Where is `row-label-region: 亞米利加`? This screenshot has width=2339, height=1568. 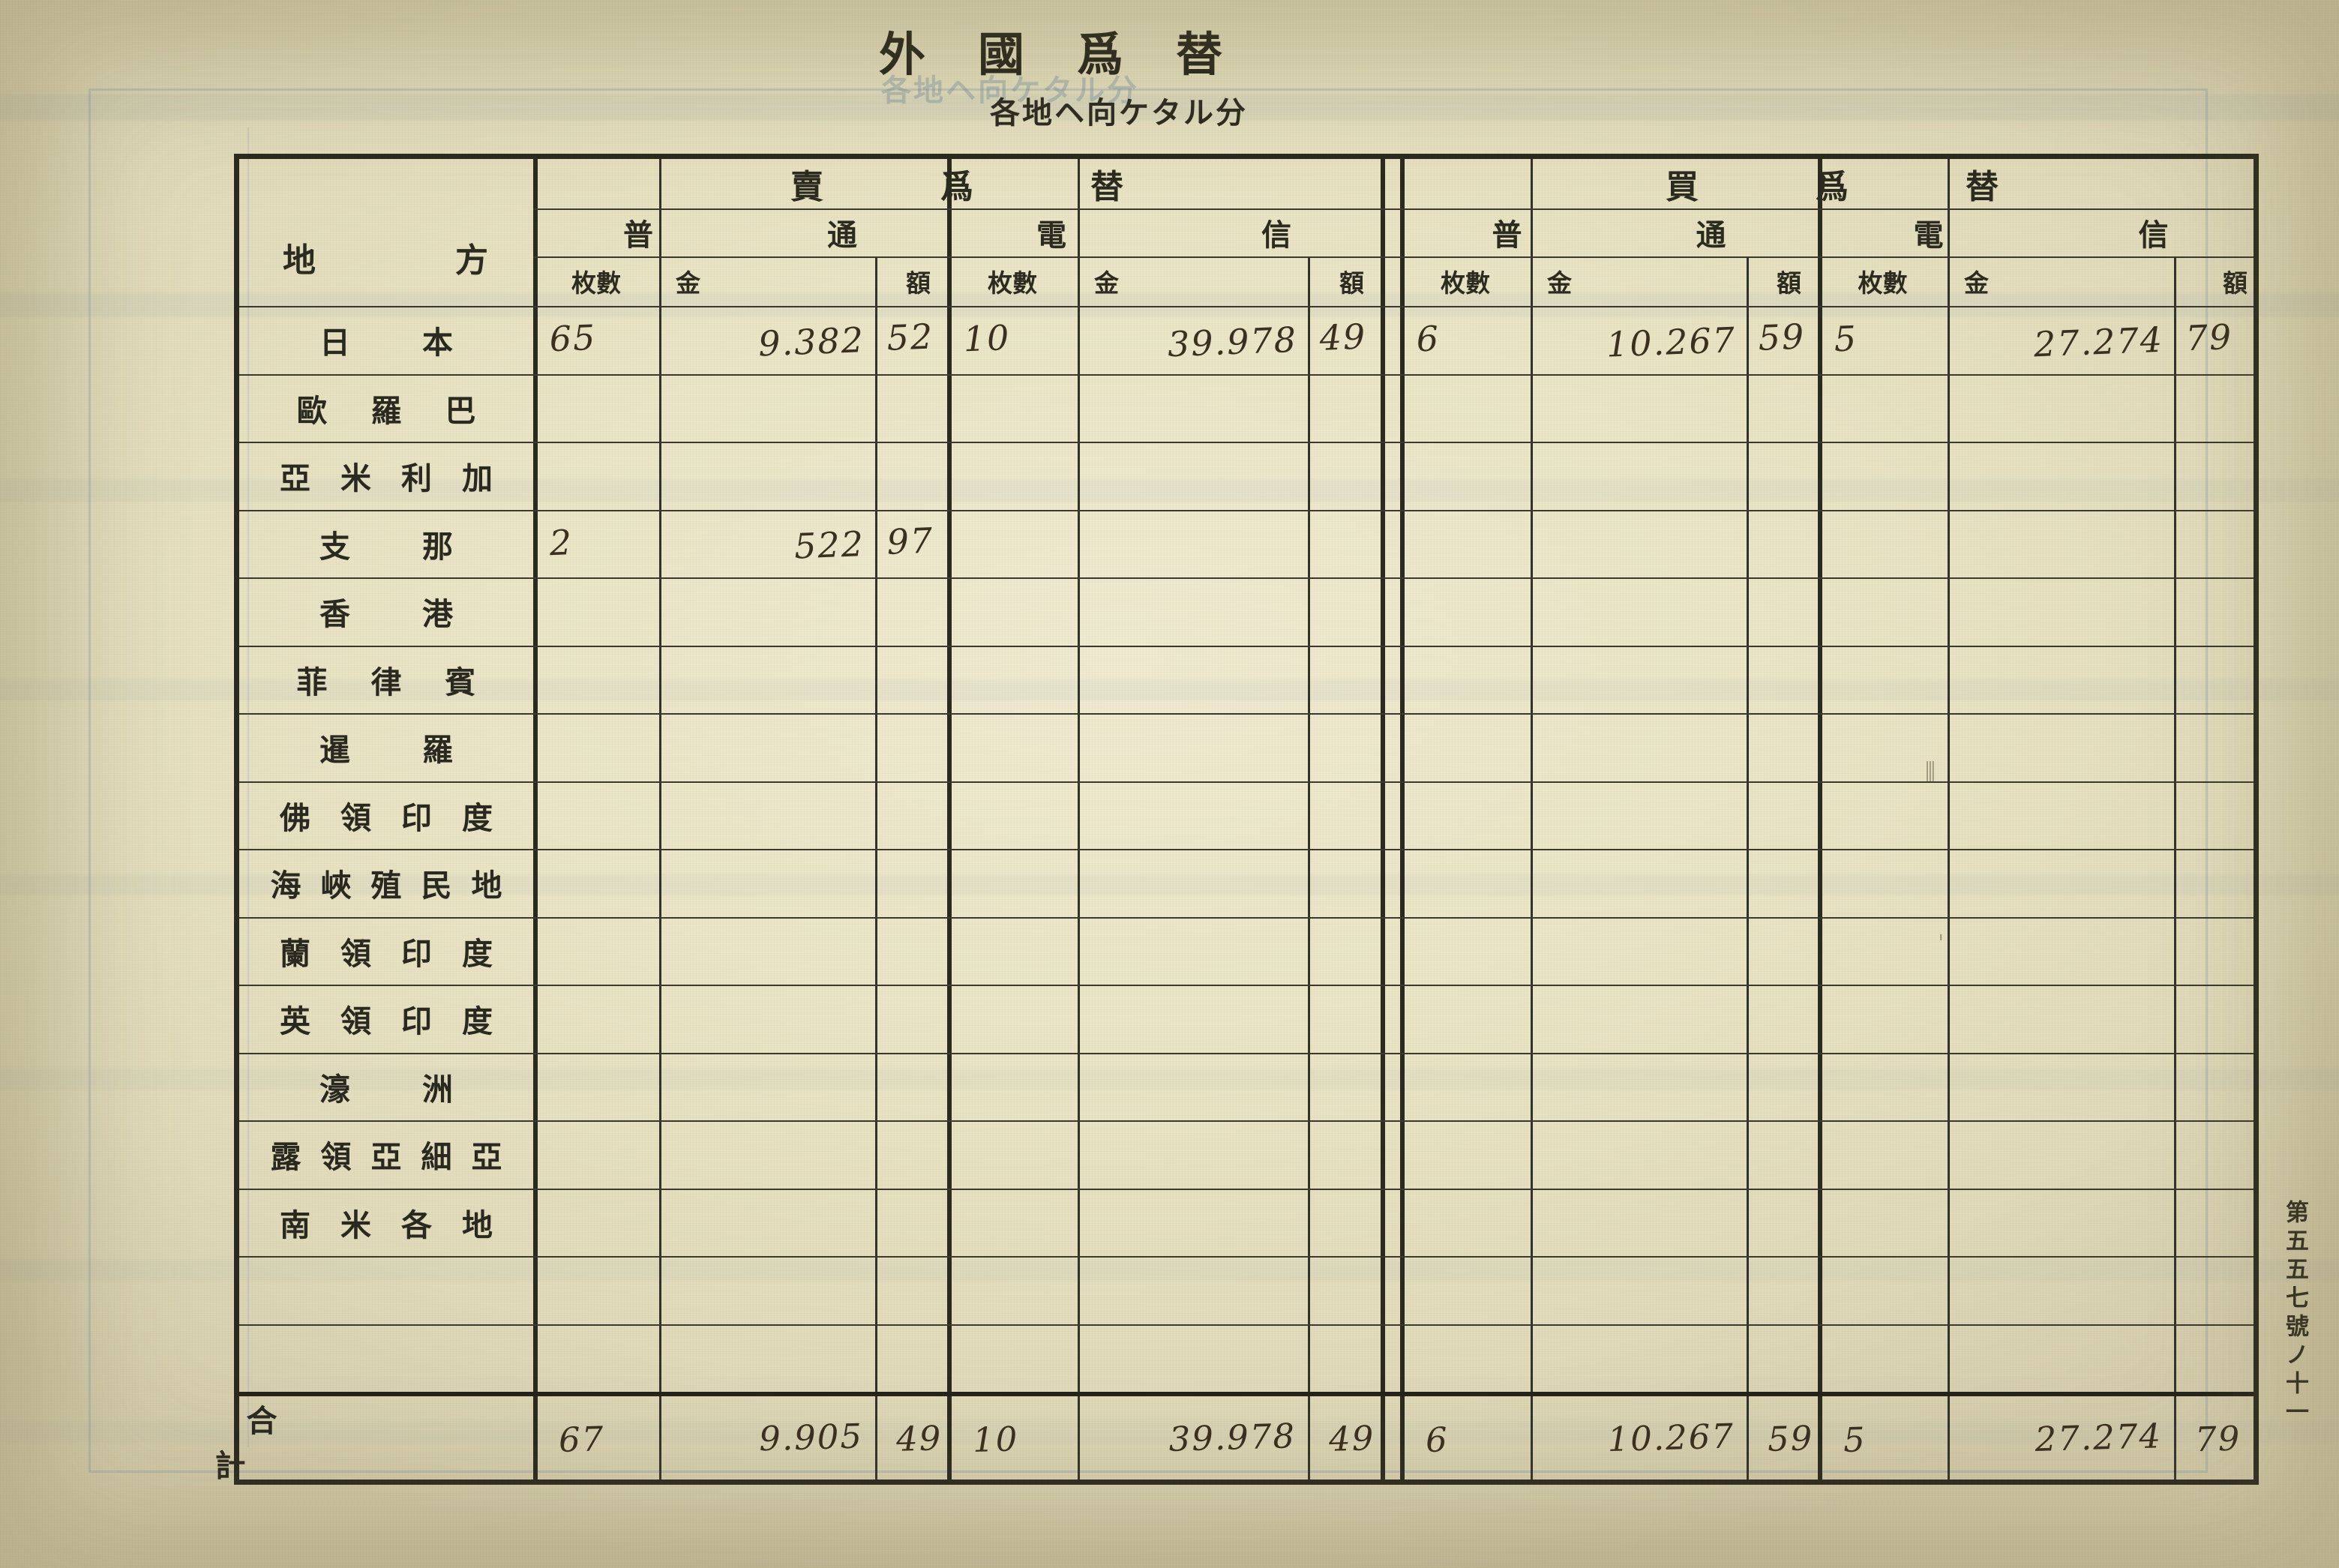
row-label-region: 亞米利加 is located at coordinates (401, 478).